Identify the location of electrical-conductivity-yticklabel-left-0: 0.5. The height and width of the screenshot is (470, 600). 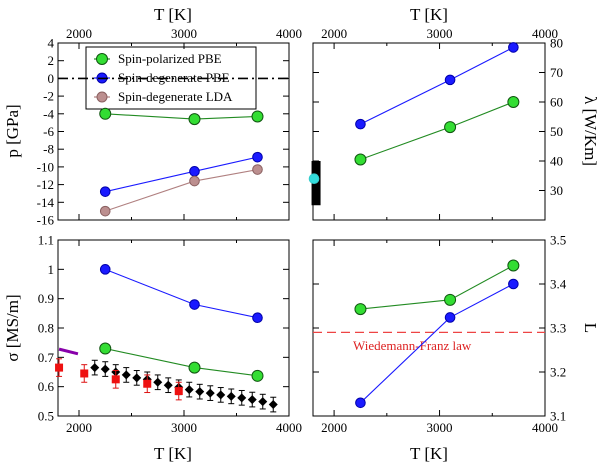
(46, 416).